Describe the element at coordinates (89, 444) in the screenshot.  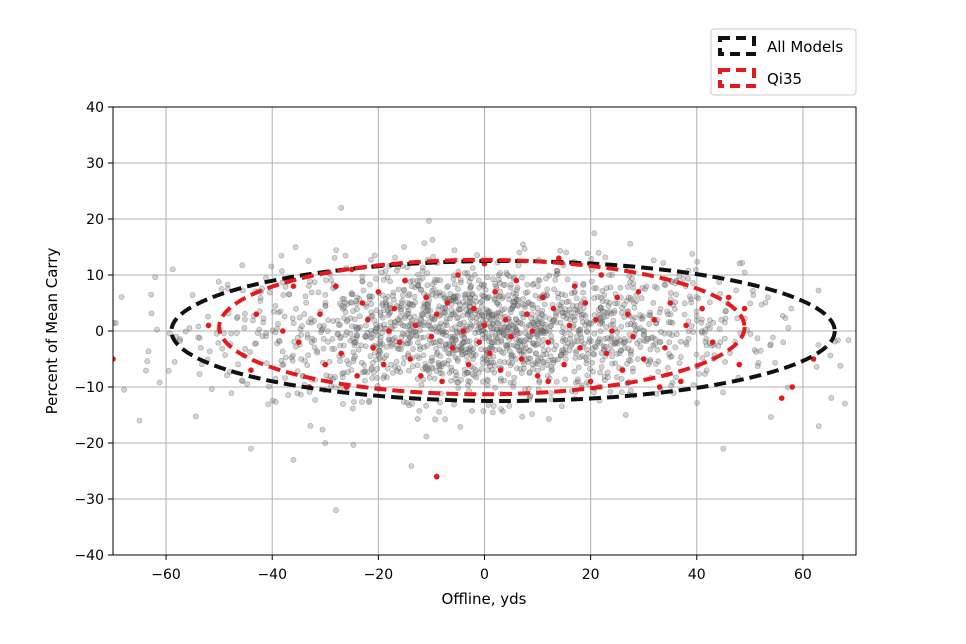
I see `y-tick-label: −20` at that location.